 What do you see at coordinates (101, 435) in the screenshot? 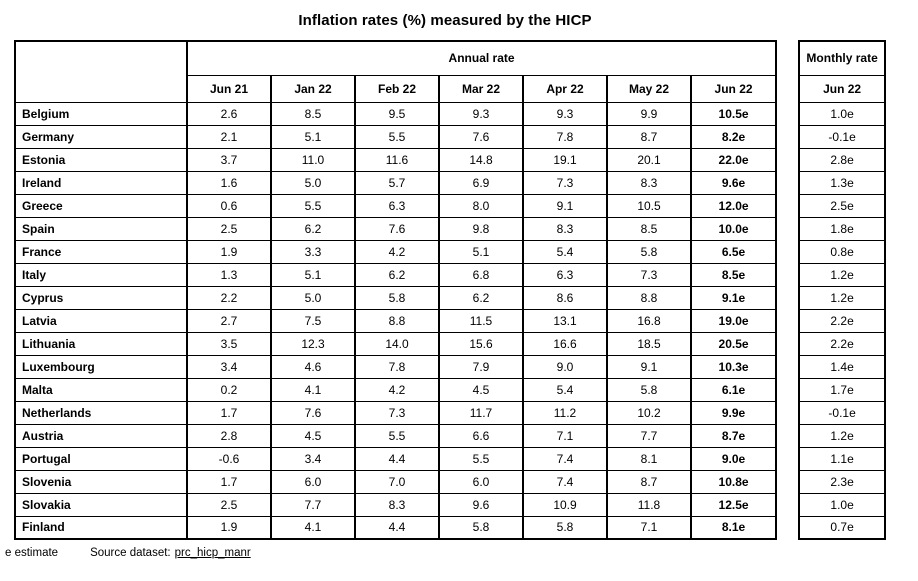
I see `country-name: Austria` at bounding box center [101, 435].